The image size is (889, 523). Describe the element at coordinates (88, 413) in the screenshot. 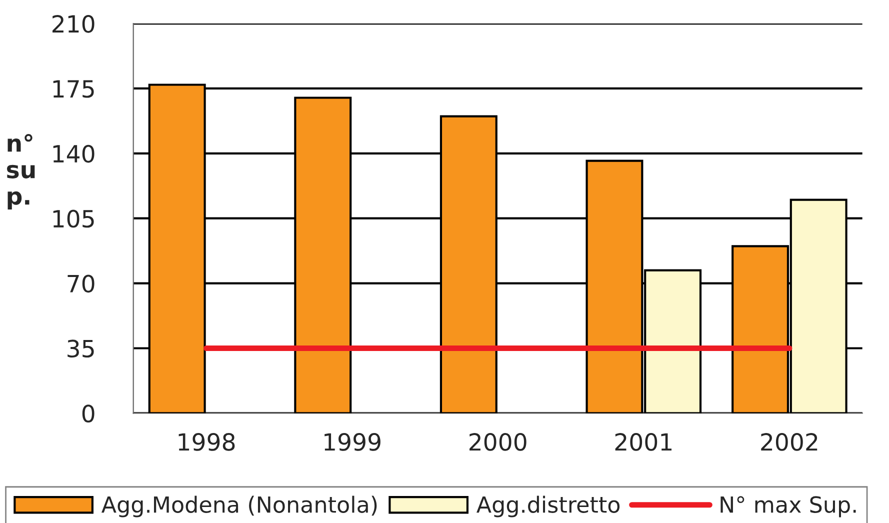

I see `y-tick-label: 0` at that location.